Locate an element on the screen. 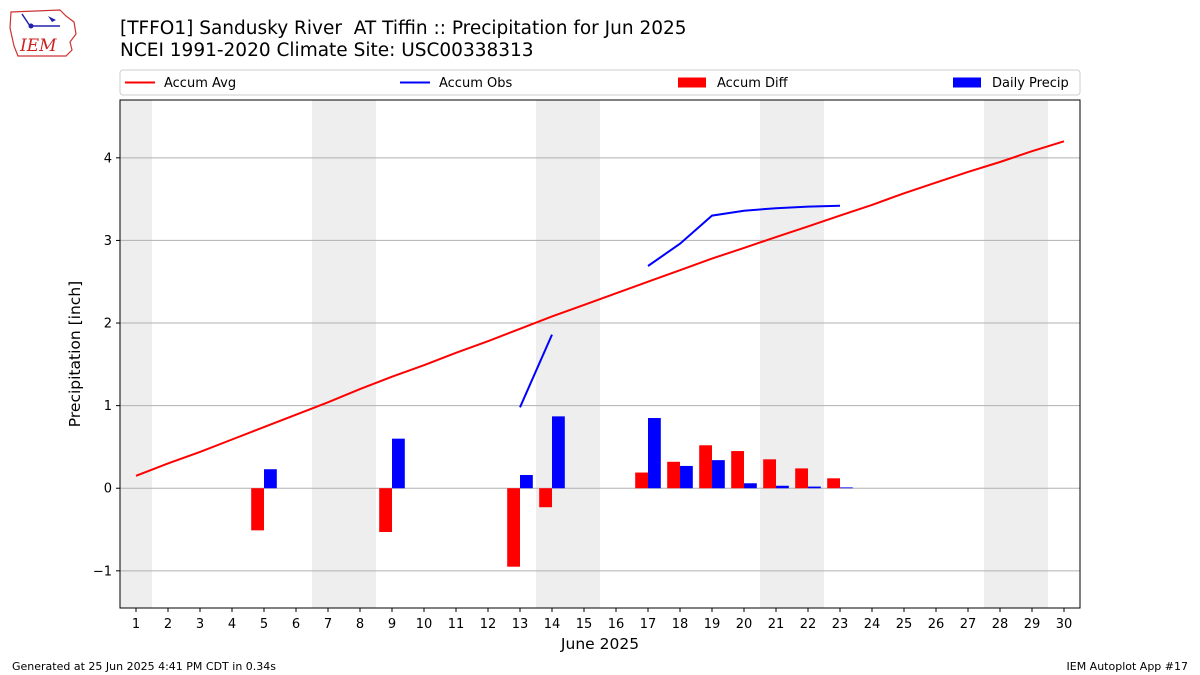 This screenshot has height=675, width=1200. x-tick-label: 11 is located at coordinates (456, 624).